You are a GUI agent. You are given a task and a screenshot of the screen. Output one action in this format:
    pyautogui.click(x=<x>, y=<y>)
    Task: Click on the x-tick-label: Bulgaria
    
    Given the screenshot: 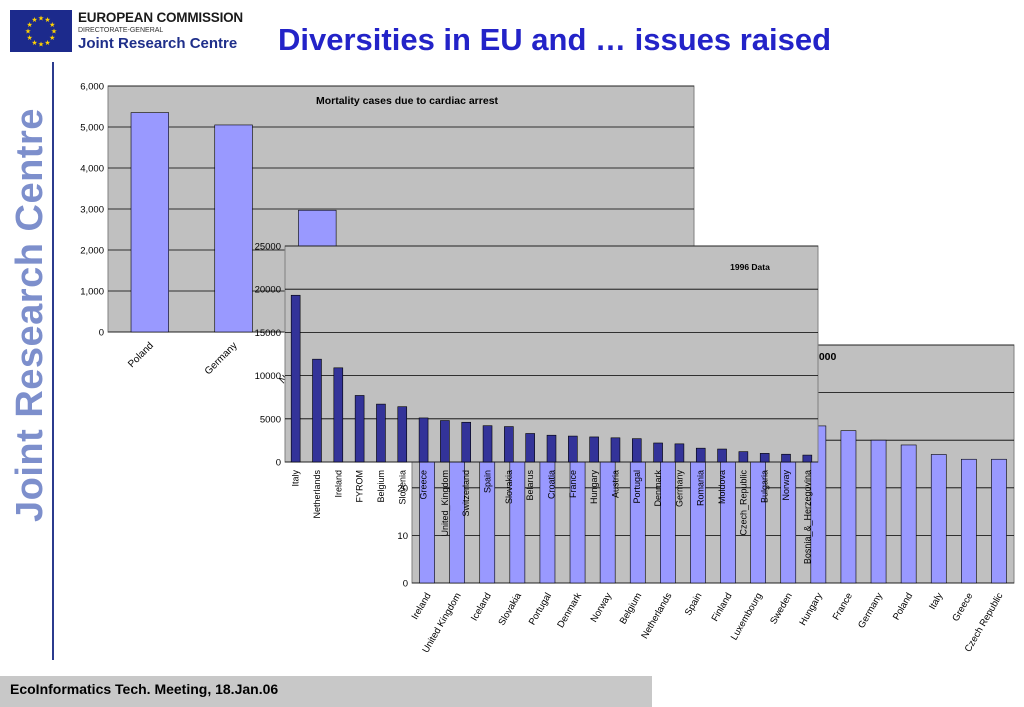 What is the action you would take?
    pyautogui.click(x=765, y=486)
    